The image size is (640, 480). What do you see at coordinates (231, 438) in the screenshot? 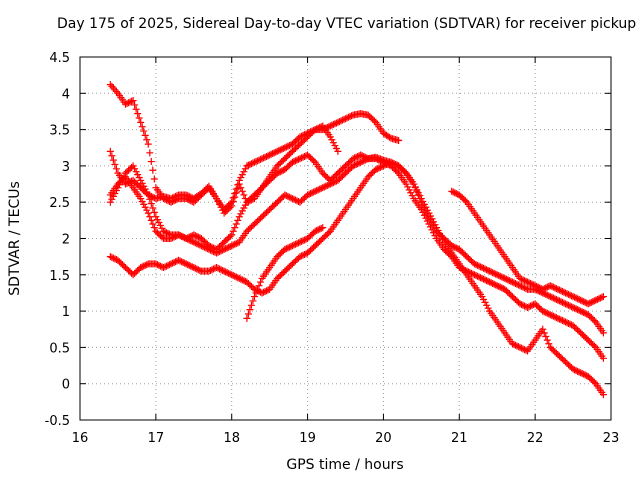
I see `x-tick-label: 18` at bounding box center [231, 438].